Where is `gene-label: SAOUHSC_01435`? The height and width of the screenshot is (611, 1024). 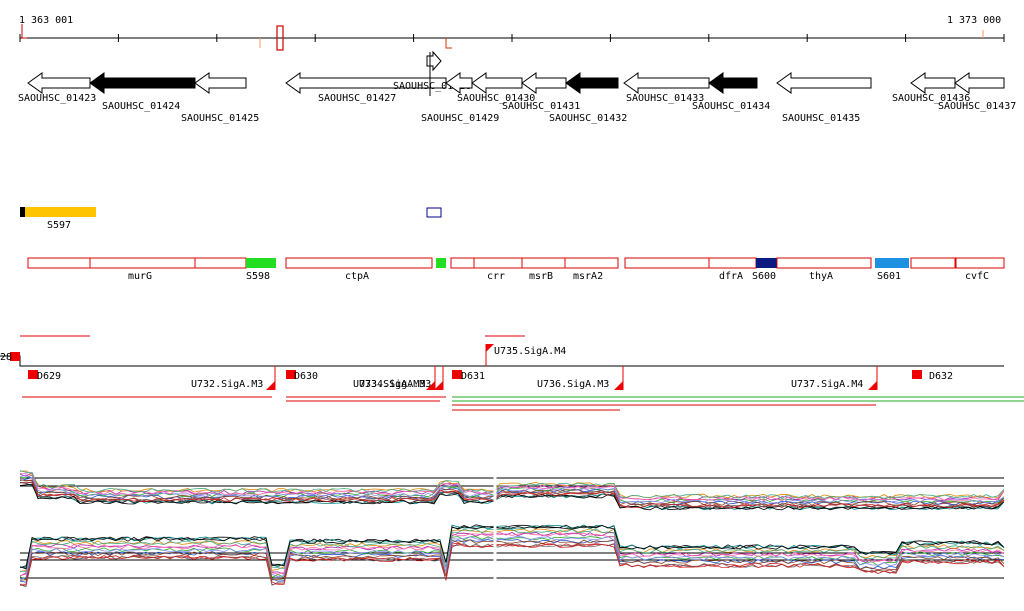 gene-label: SAOUHSC_01435 is located at coordinates (821, 118).